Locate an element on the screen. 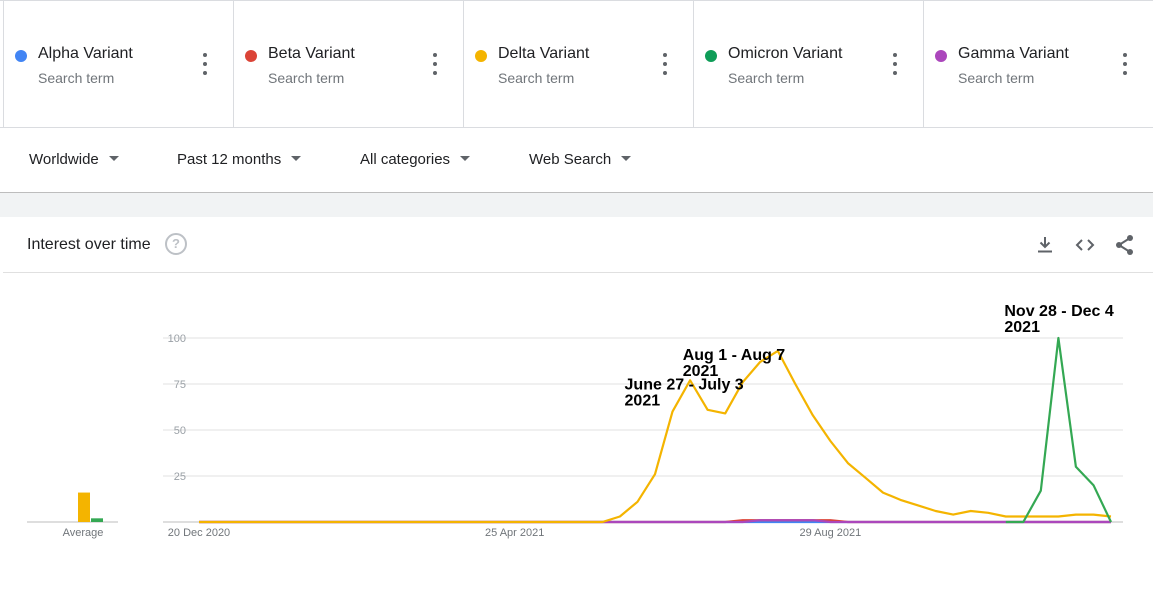 The height and width of the screenshot is (604, 1153). average-label: Average is located at coordinates (83, 533).